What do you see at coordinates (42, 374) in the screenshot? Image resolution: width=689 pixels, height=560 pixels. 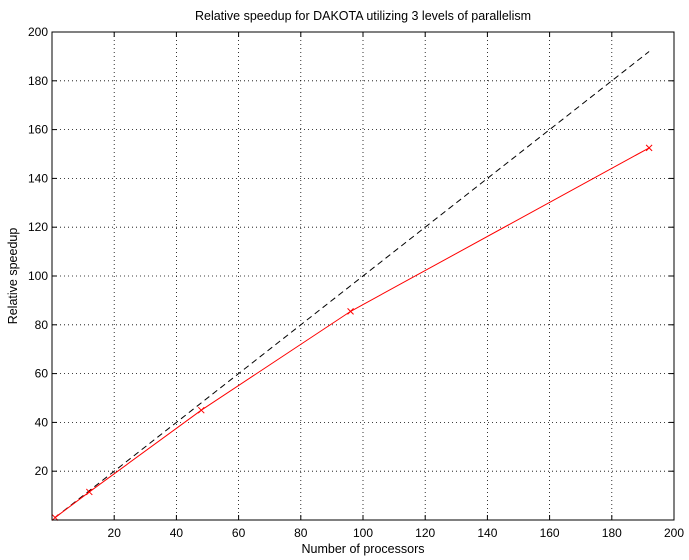 I see `y-tick-label: 60` at bounding box center [42, 374].